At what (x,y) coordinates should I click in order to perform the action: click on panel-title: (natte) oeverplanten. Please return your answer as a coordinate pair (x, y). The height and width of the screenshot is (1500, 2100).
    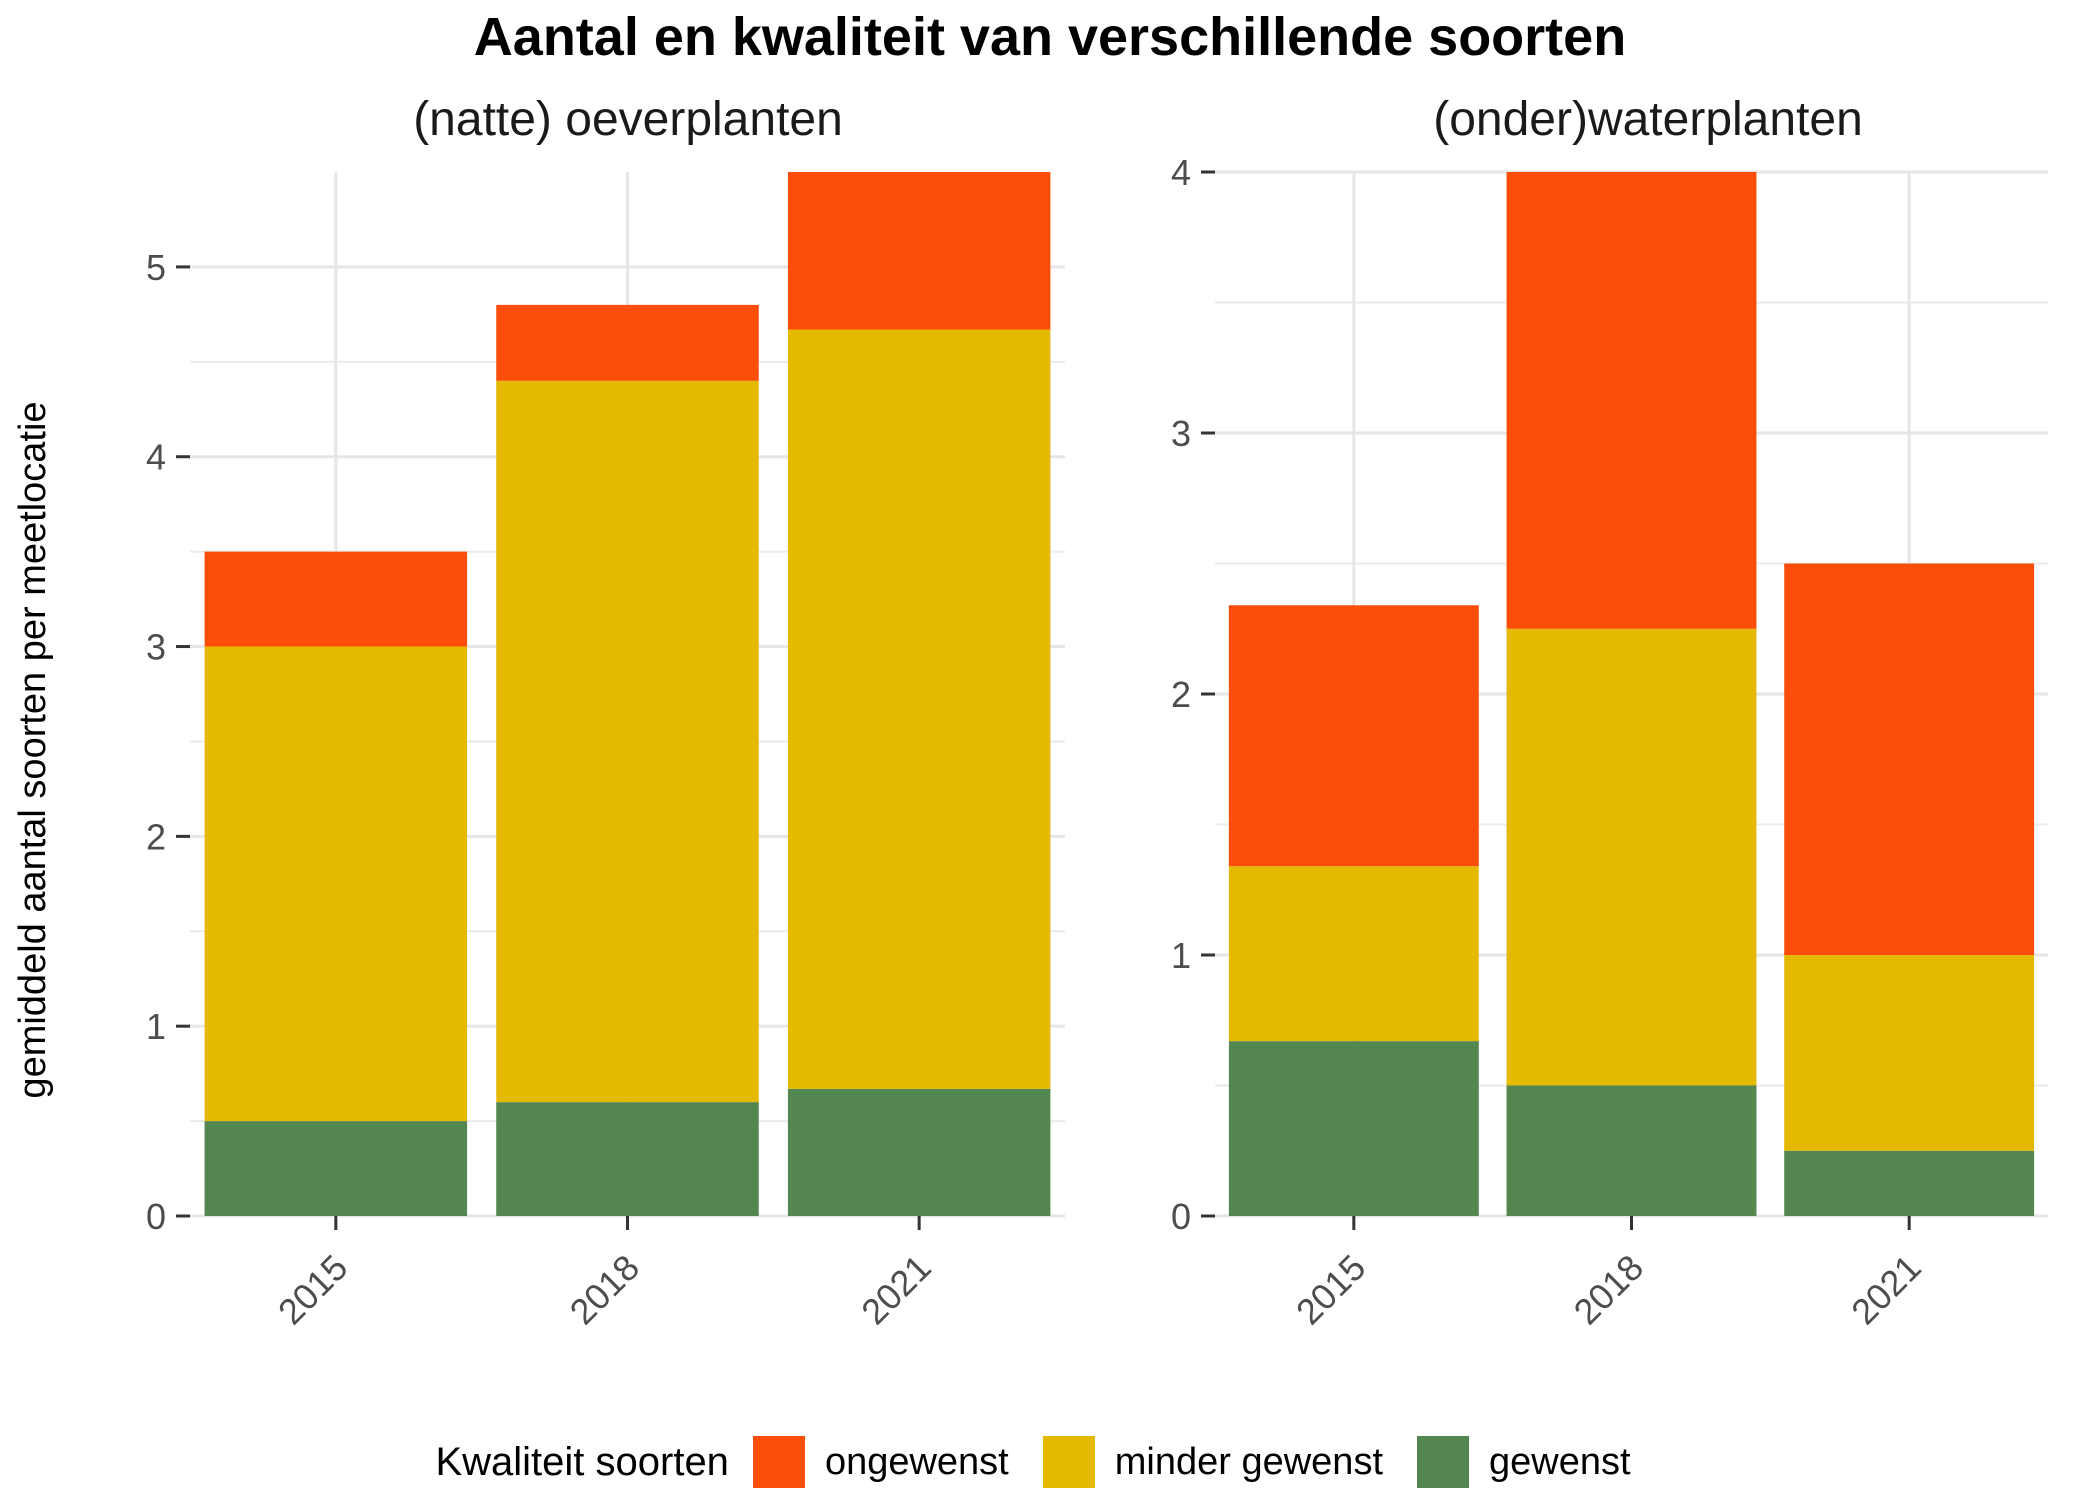
    Looking at the image, I should click on (628, 119).